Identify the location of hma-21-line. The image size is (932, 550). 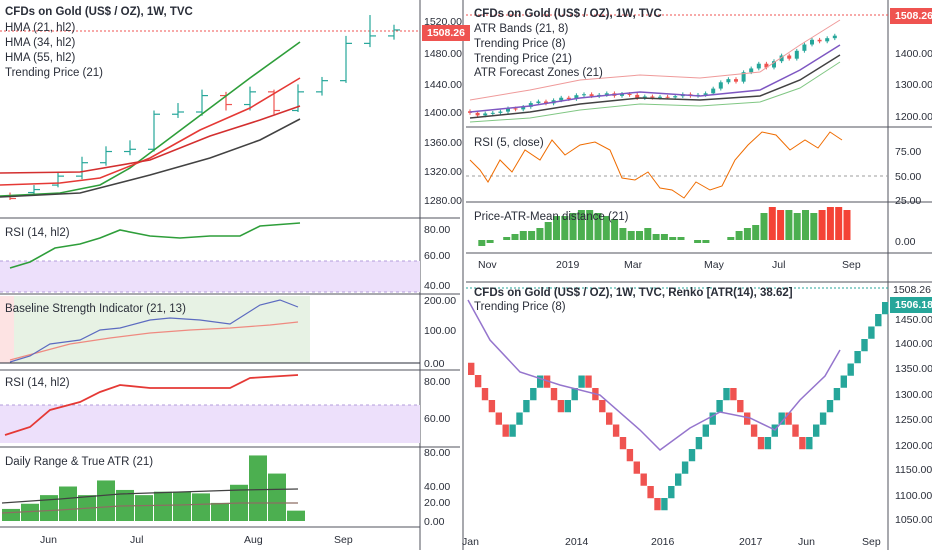
(150, 119).